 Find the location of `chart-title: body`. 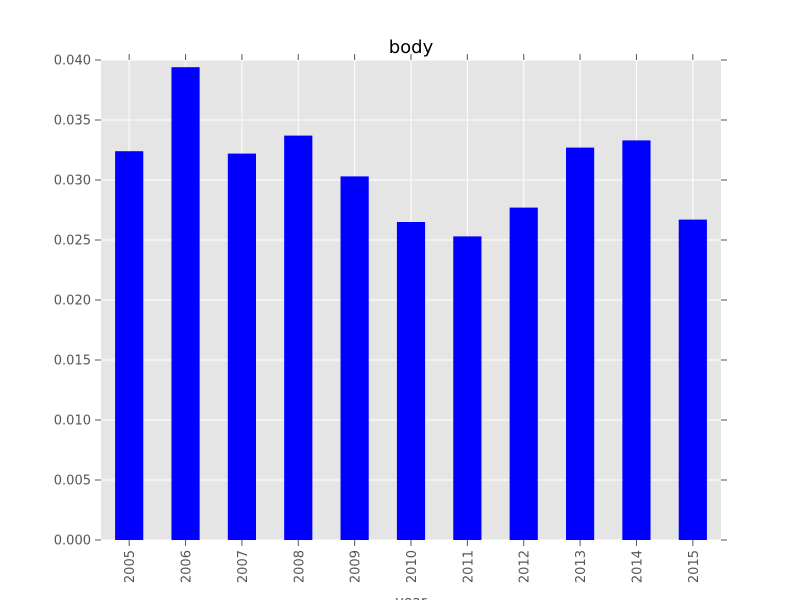

chart-title: body is located at coordinates (411, 47).